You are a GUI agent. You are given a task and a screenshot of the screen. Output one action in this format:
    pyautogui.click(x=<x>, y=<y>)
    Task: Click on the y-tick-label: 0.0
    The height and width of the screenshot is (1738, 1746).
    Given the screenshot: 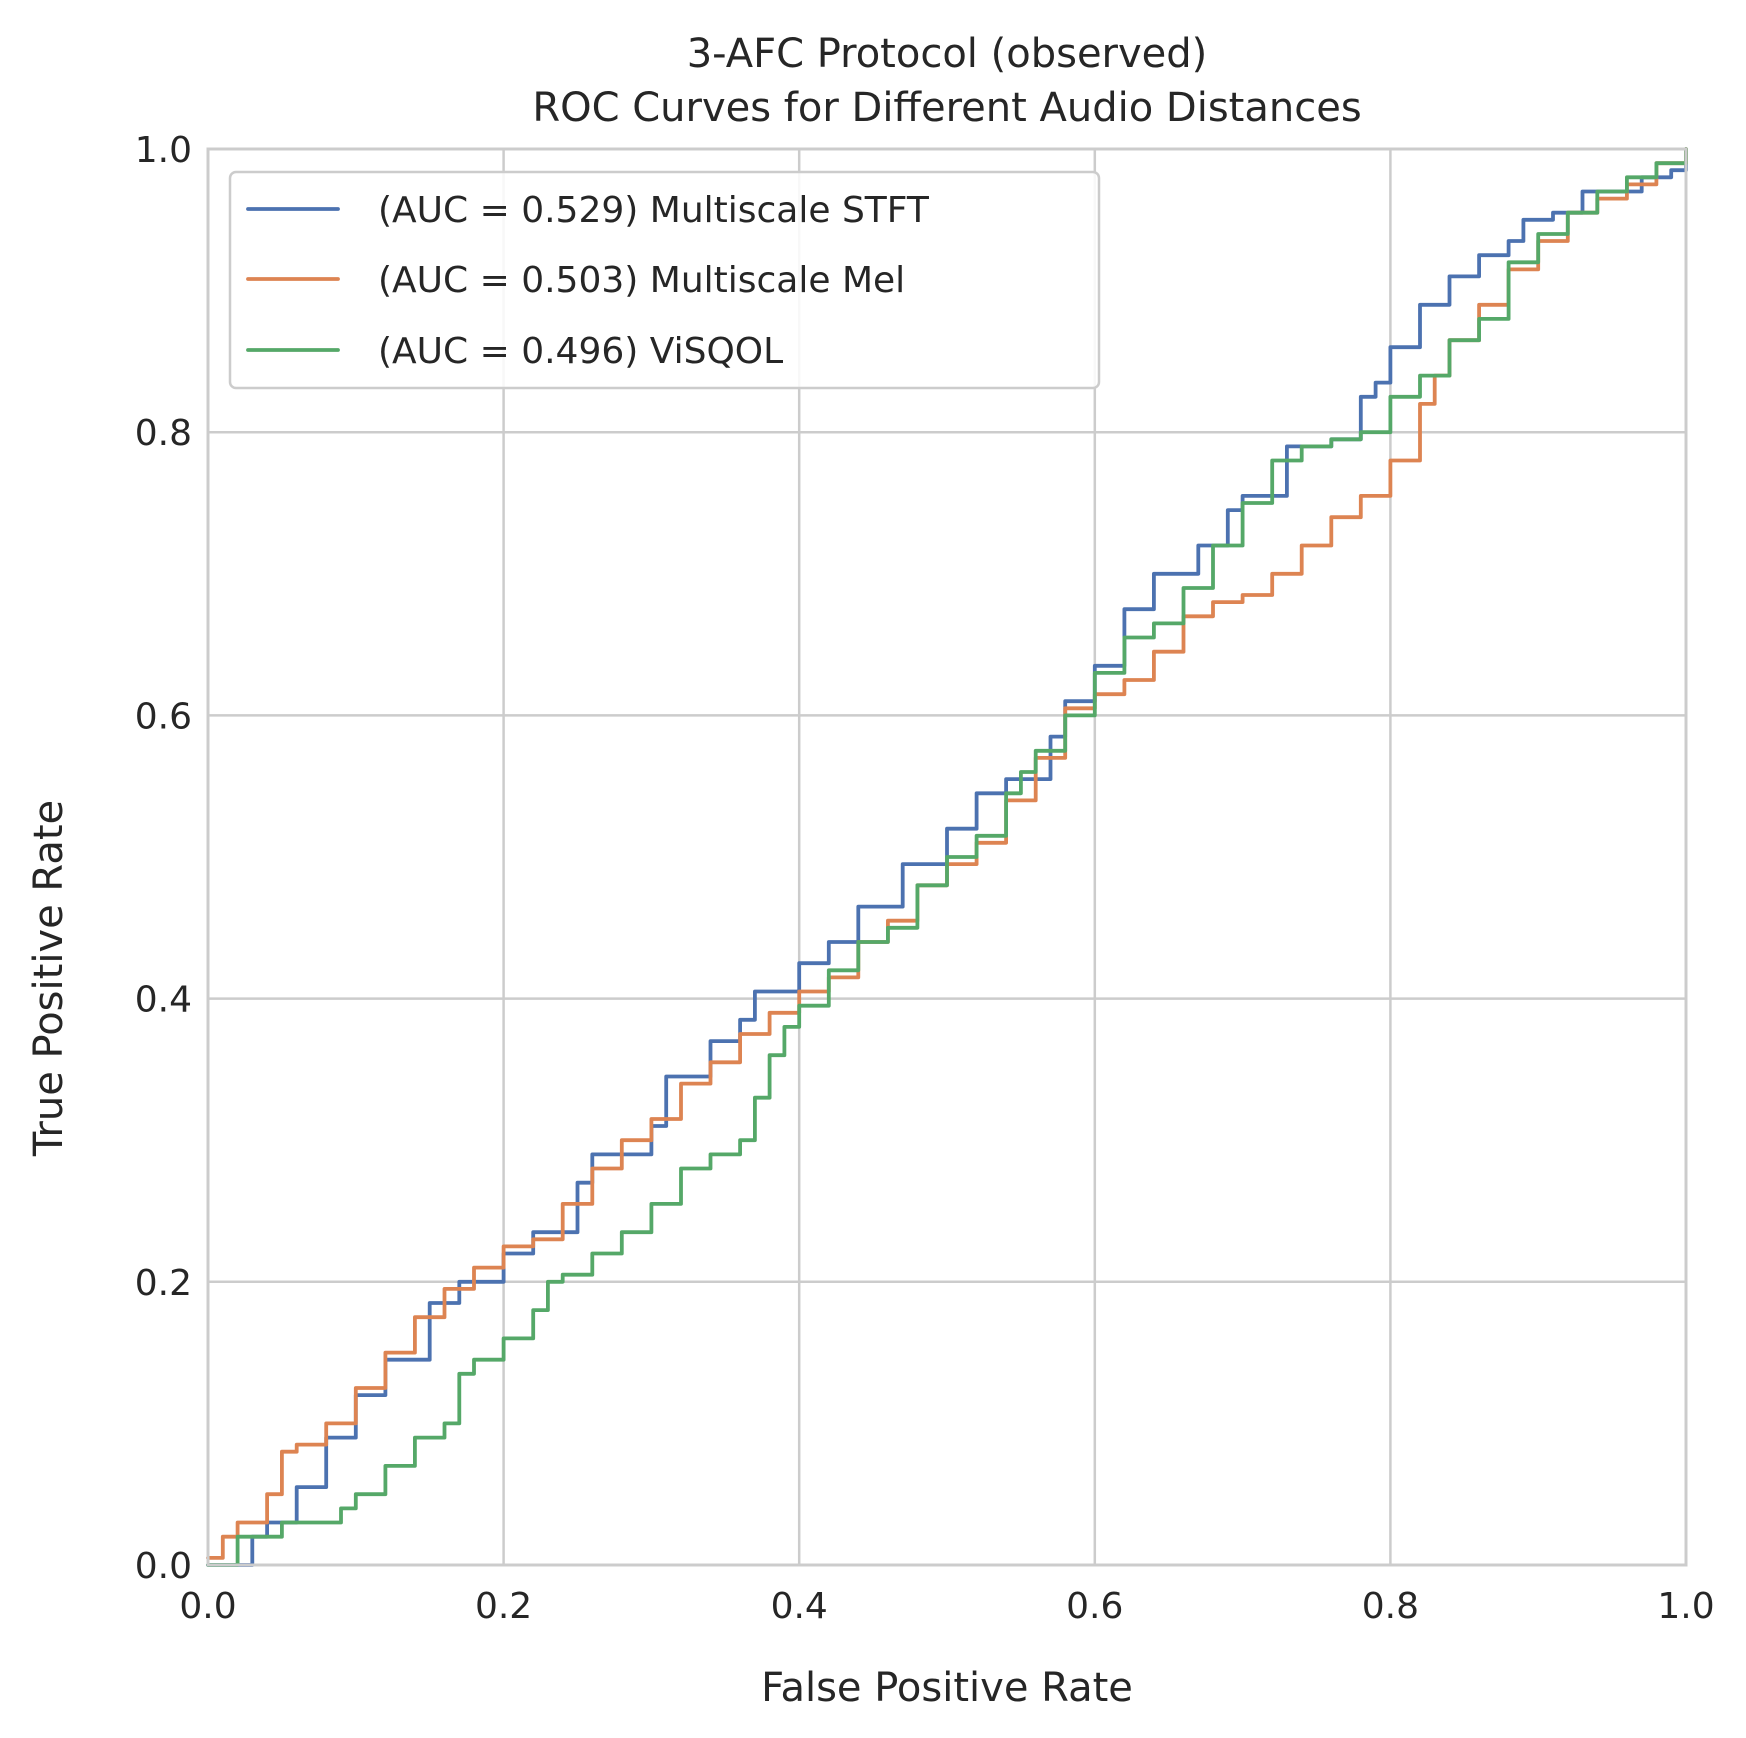 What is the action you would take?
    pyautogui.click(x=163, y=1566)
    